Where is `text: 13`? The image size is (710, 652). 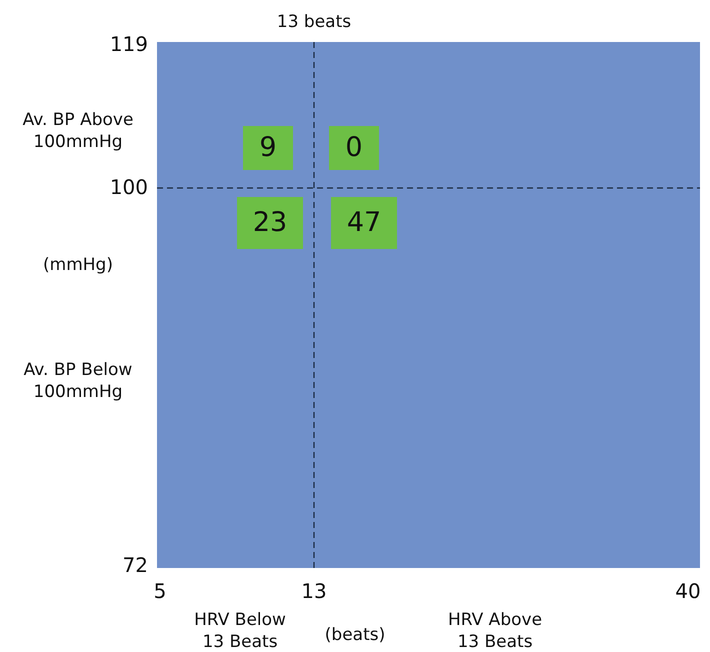
text: 13 is located at coordinates (314, 591).